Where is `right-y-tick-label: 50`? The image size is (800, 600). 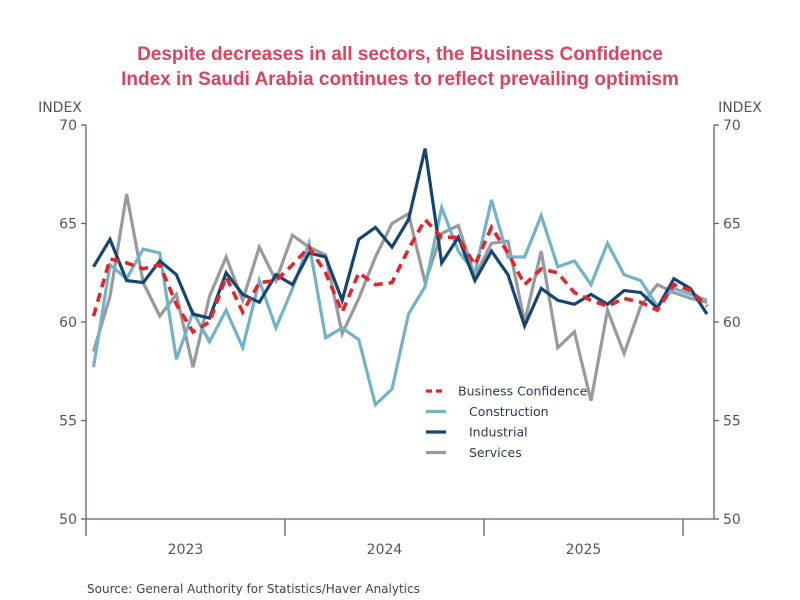
right-y-tick-label: 50 is located at coordinates (732, 520).